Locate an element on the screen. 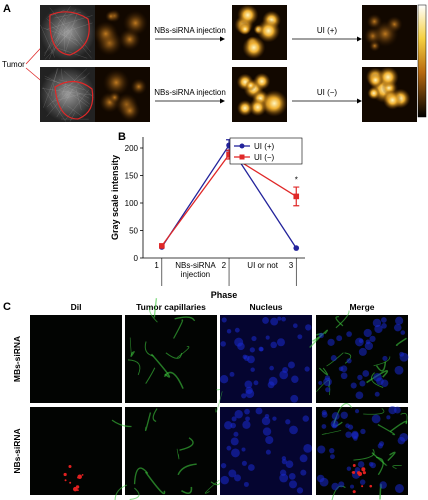  colorbar is located at coordinates (422, 61).